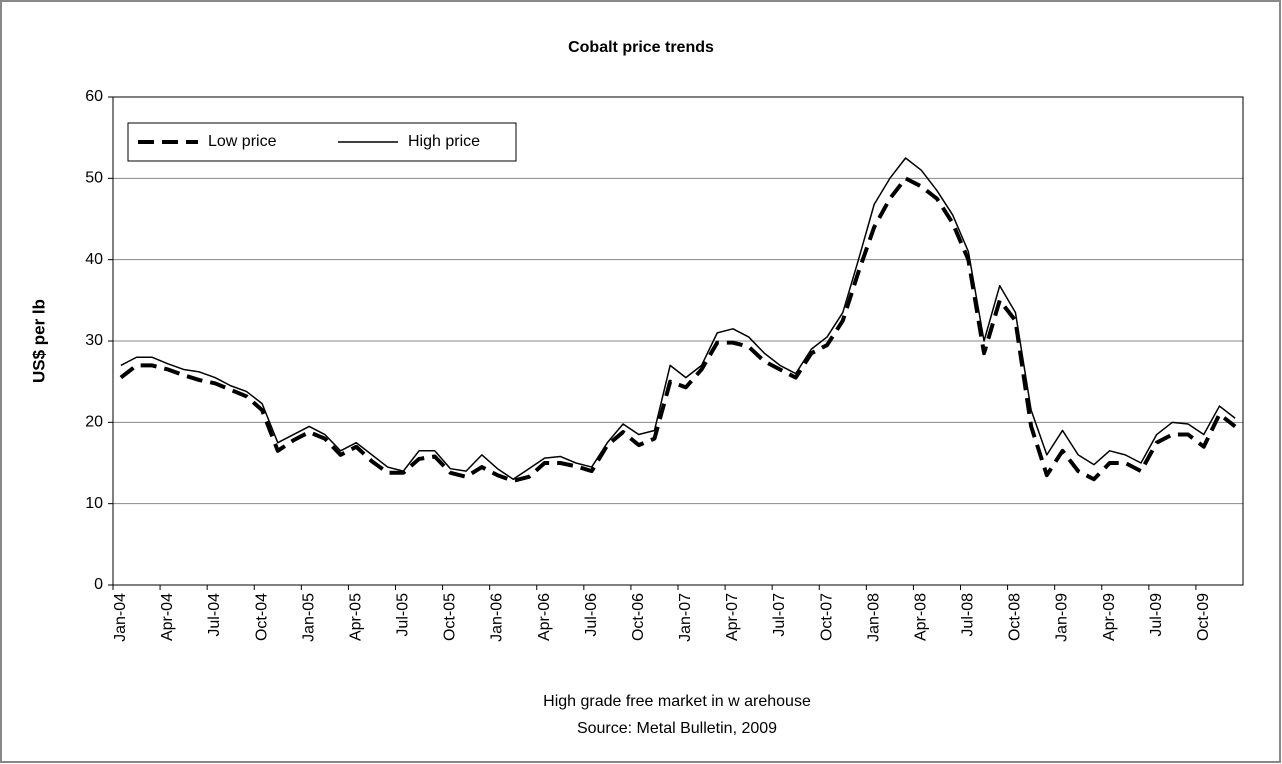 Image resolution: width=1282 pixels, height=764 pixels. Describe the element at coordinates (920, 617) in the screenshot. I see `x-tick-label: Apr-08` at that location.